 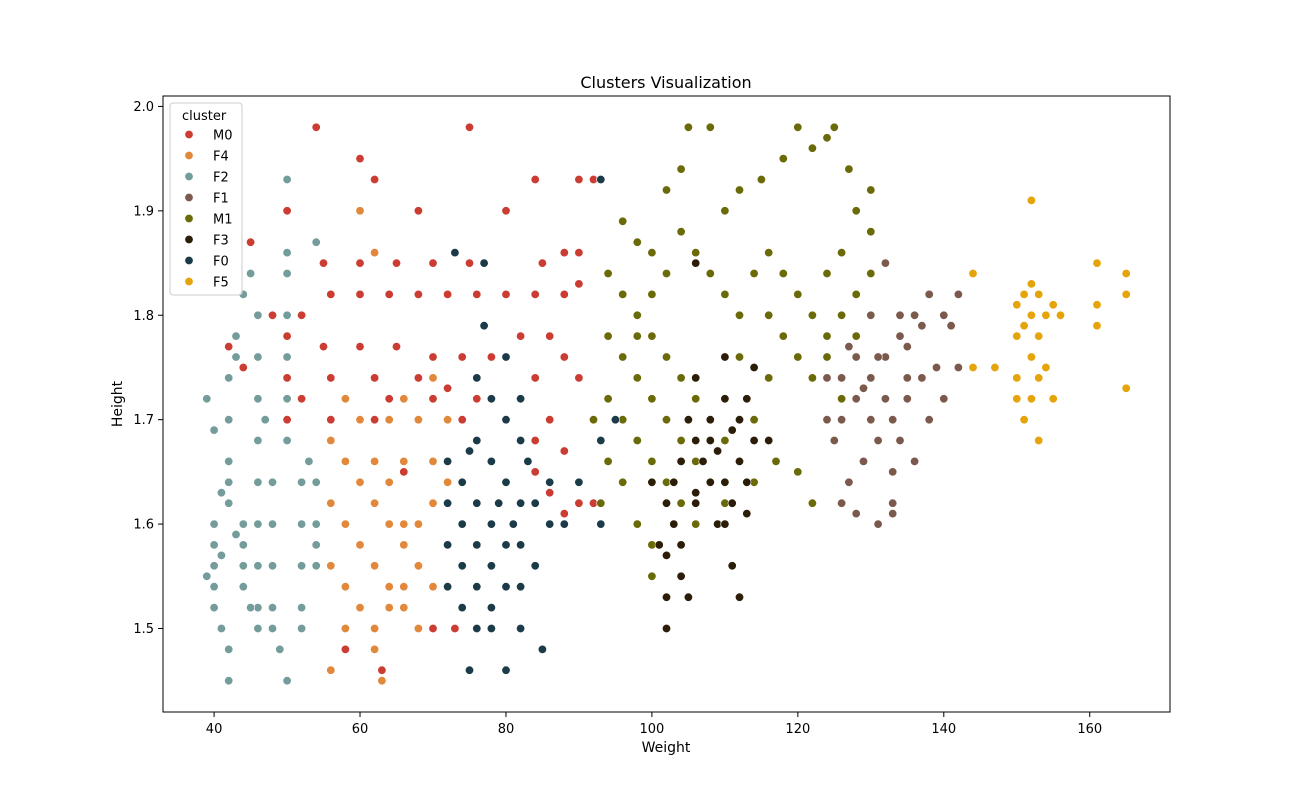 What do you see at coordinates (221, 262) in the screenshot?
I see `legend-label: F0` at bounding box center [221, 262].